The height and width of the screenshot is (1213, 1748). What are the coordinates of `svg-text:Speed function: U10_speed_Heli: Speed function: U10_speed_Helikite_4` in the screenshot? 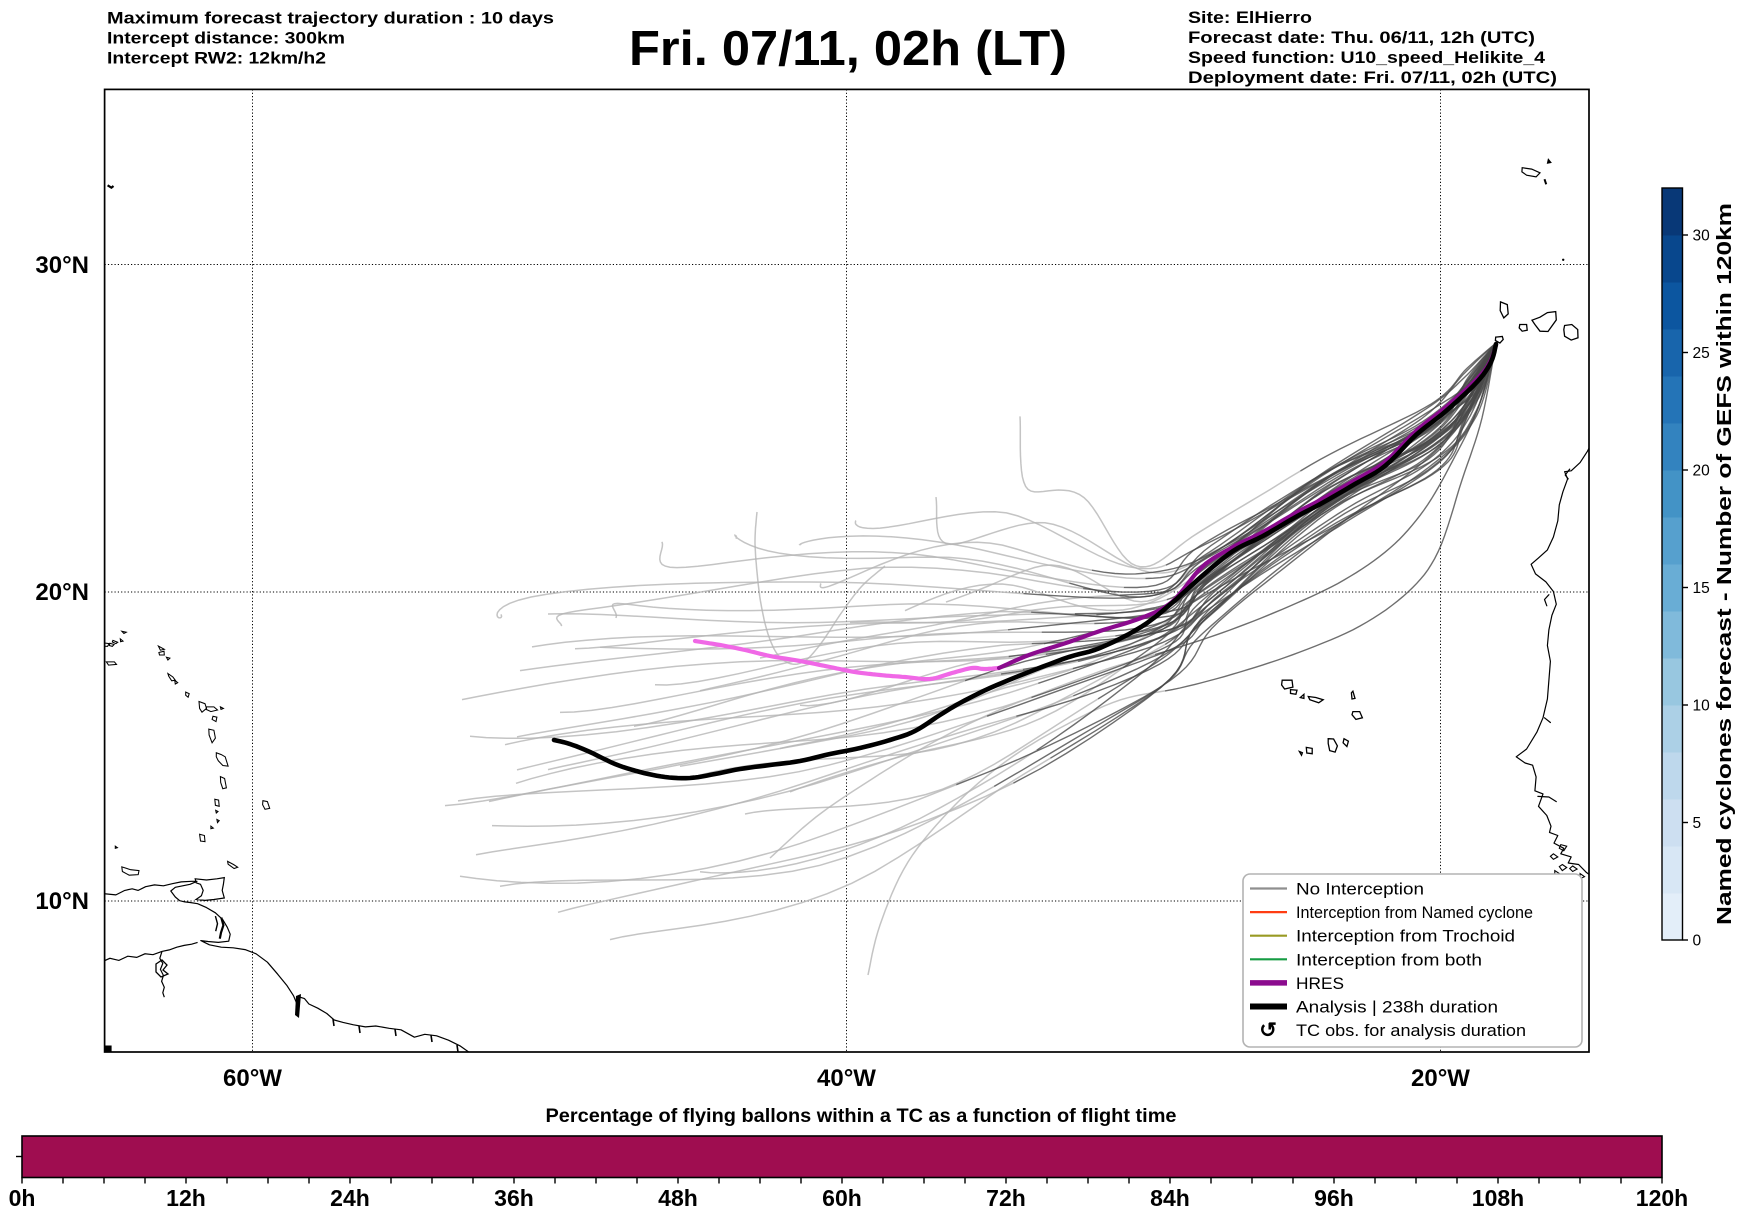 It's located at (1367, 57).